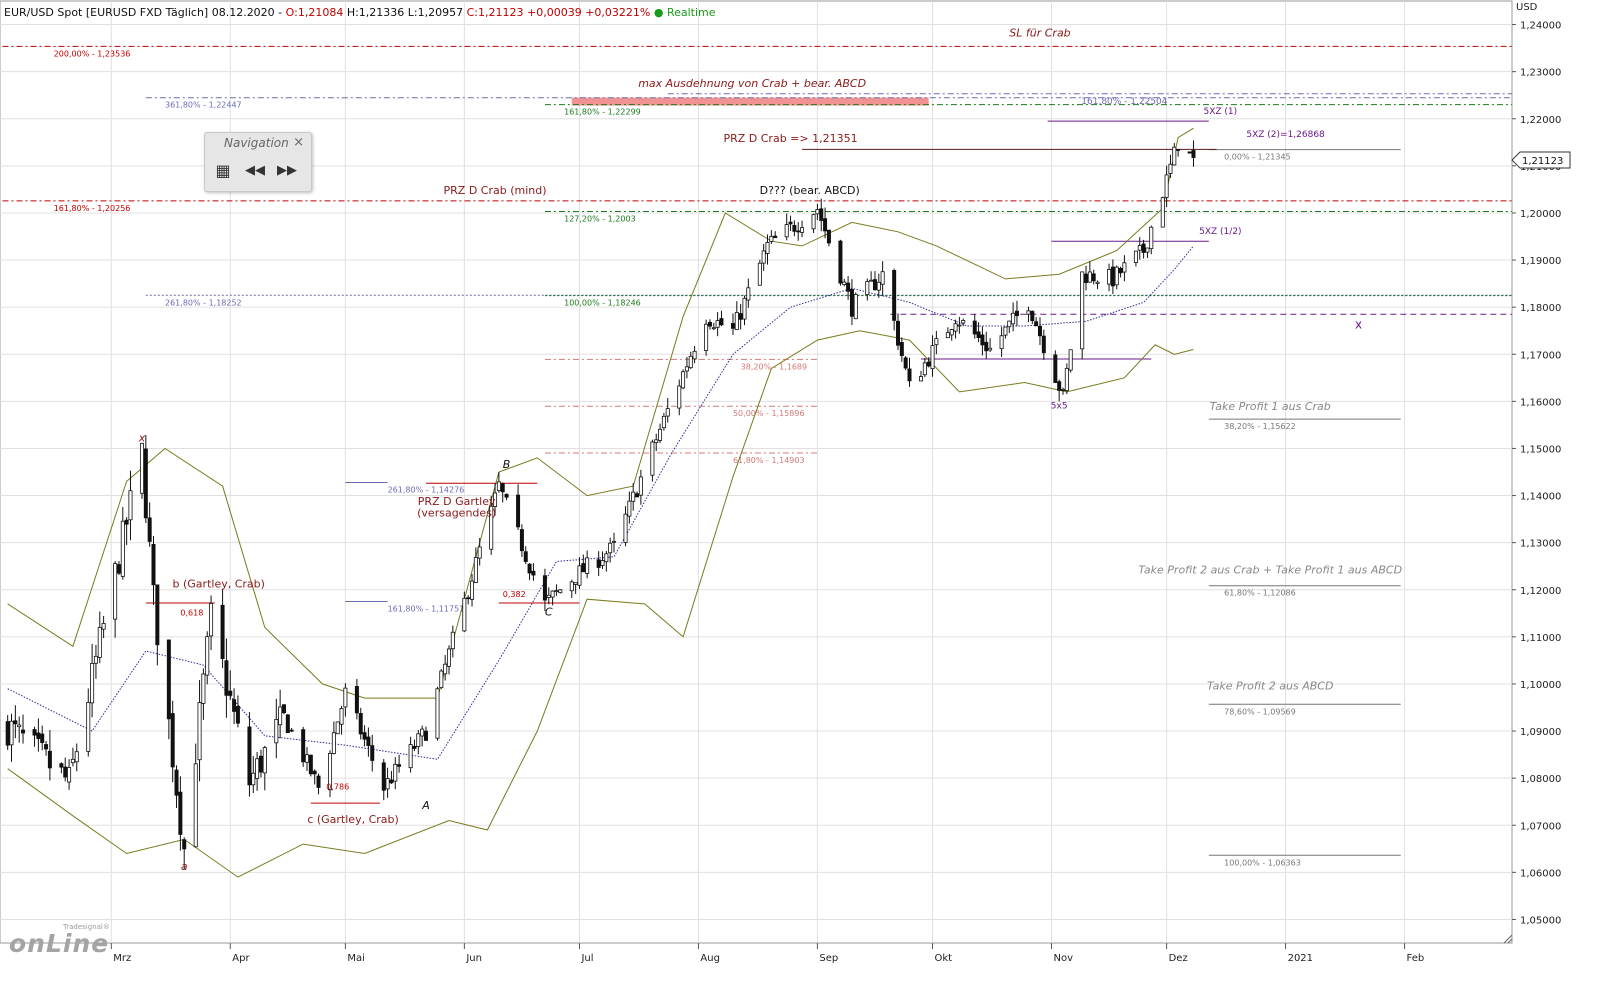  I want to click on scroll-forward-icon: ▶▶, so click(287, 170).